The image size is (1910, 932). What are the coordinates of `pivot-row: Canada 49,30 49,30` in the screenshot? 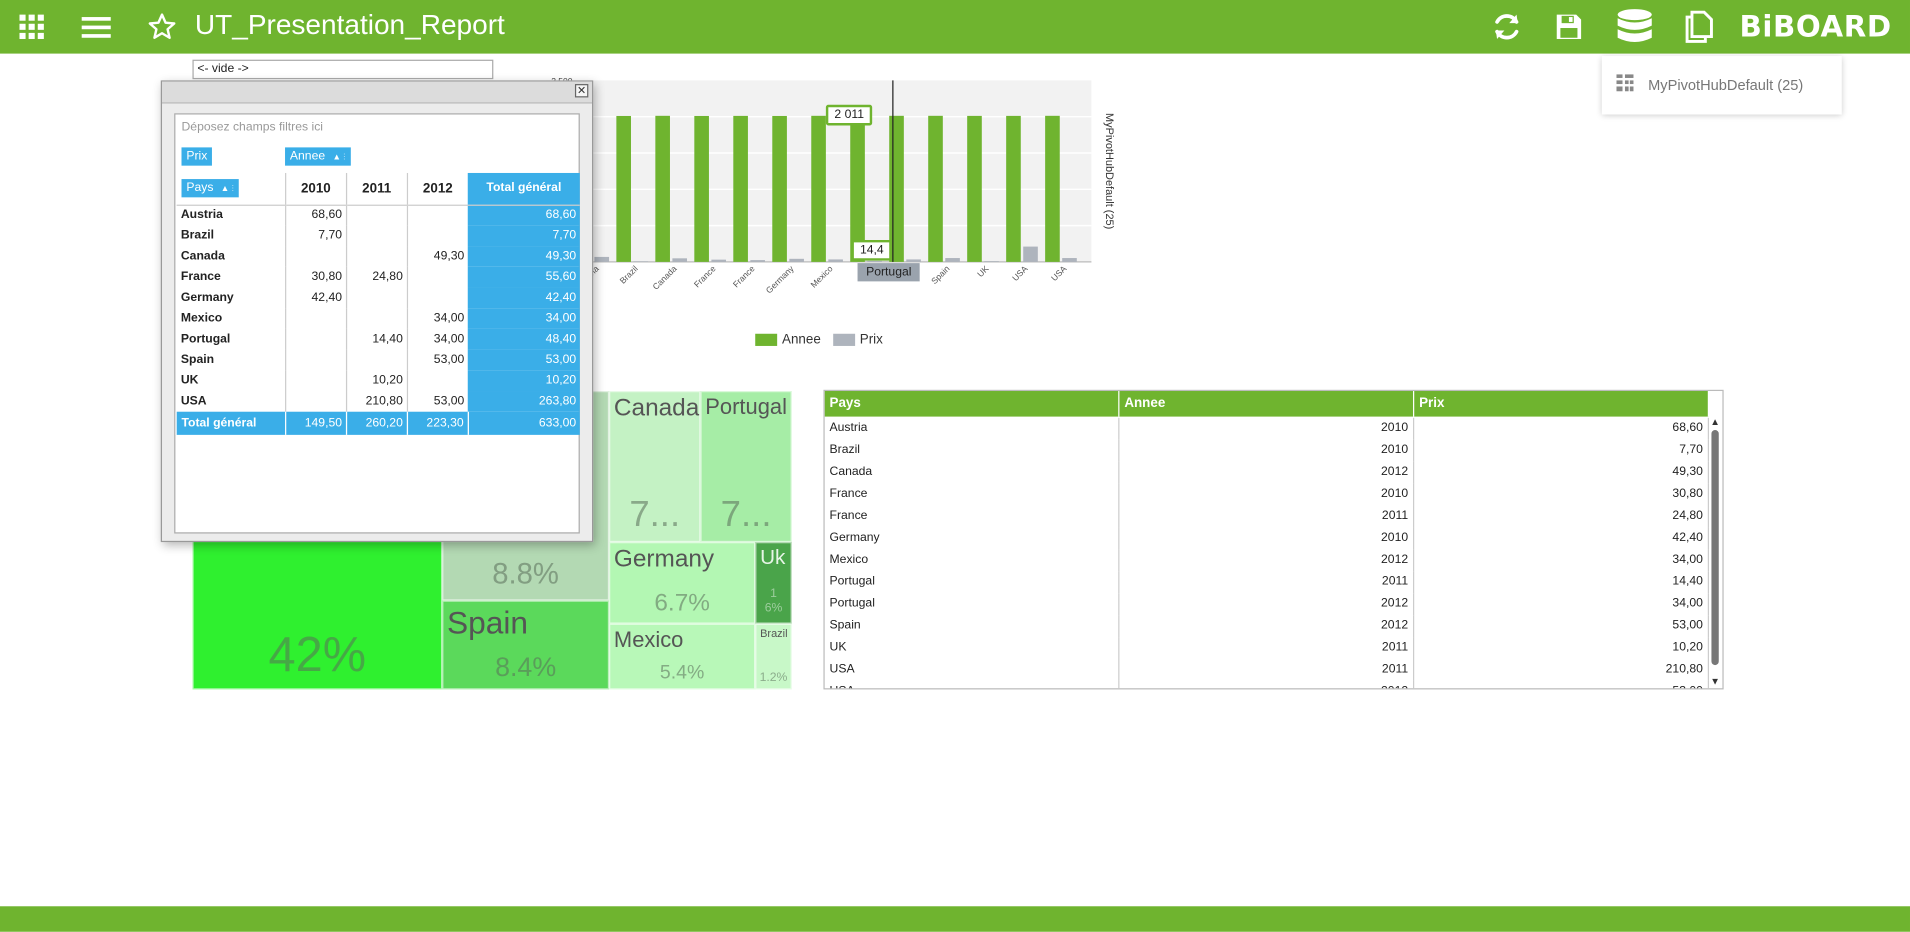 It's located at (378, 256).